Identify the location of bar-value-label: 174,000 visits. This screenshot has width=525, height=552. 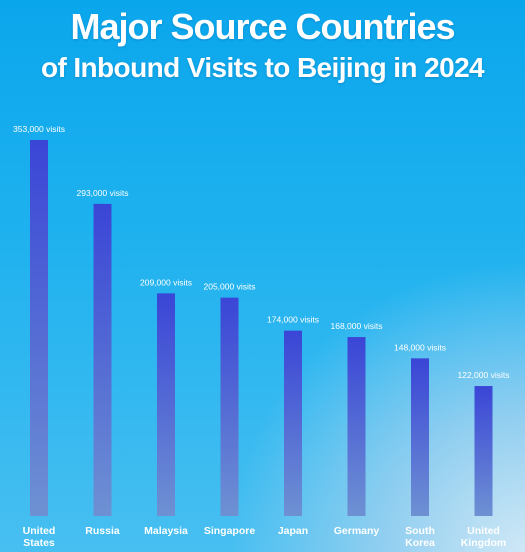
(293, 320).